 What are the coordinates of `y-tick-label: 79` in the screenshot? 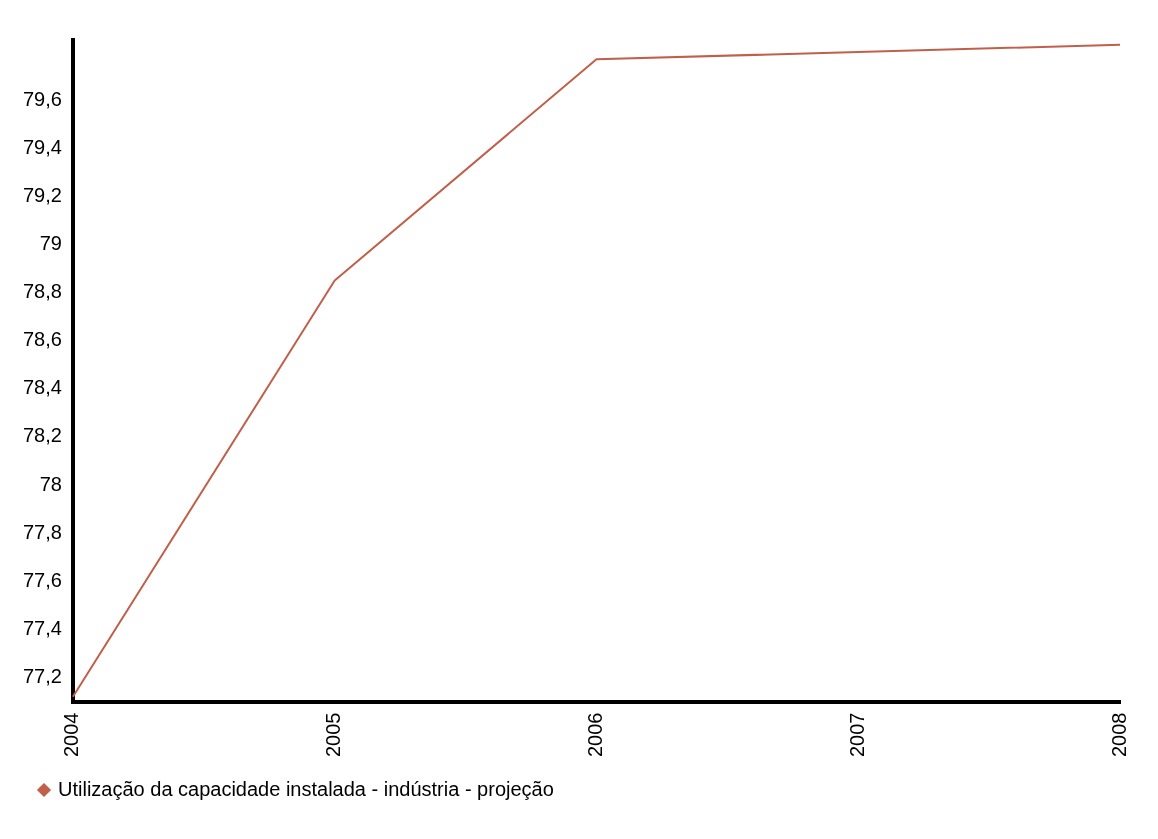 It's located at (50, 242).